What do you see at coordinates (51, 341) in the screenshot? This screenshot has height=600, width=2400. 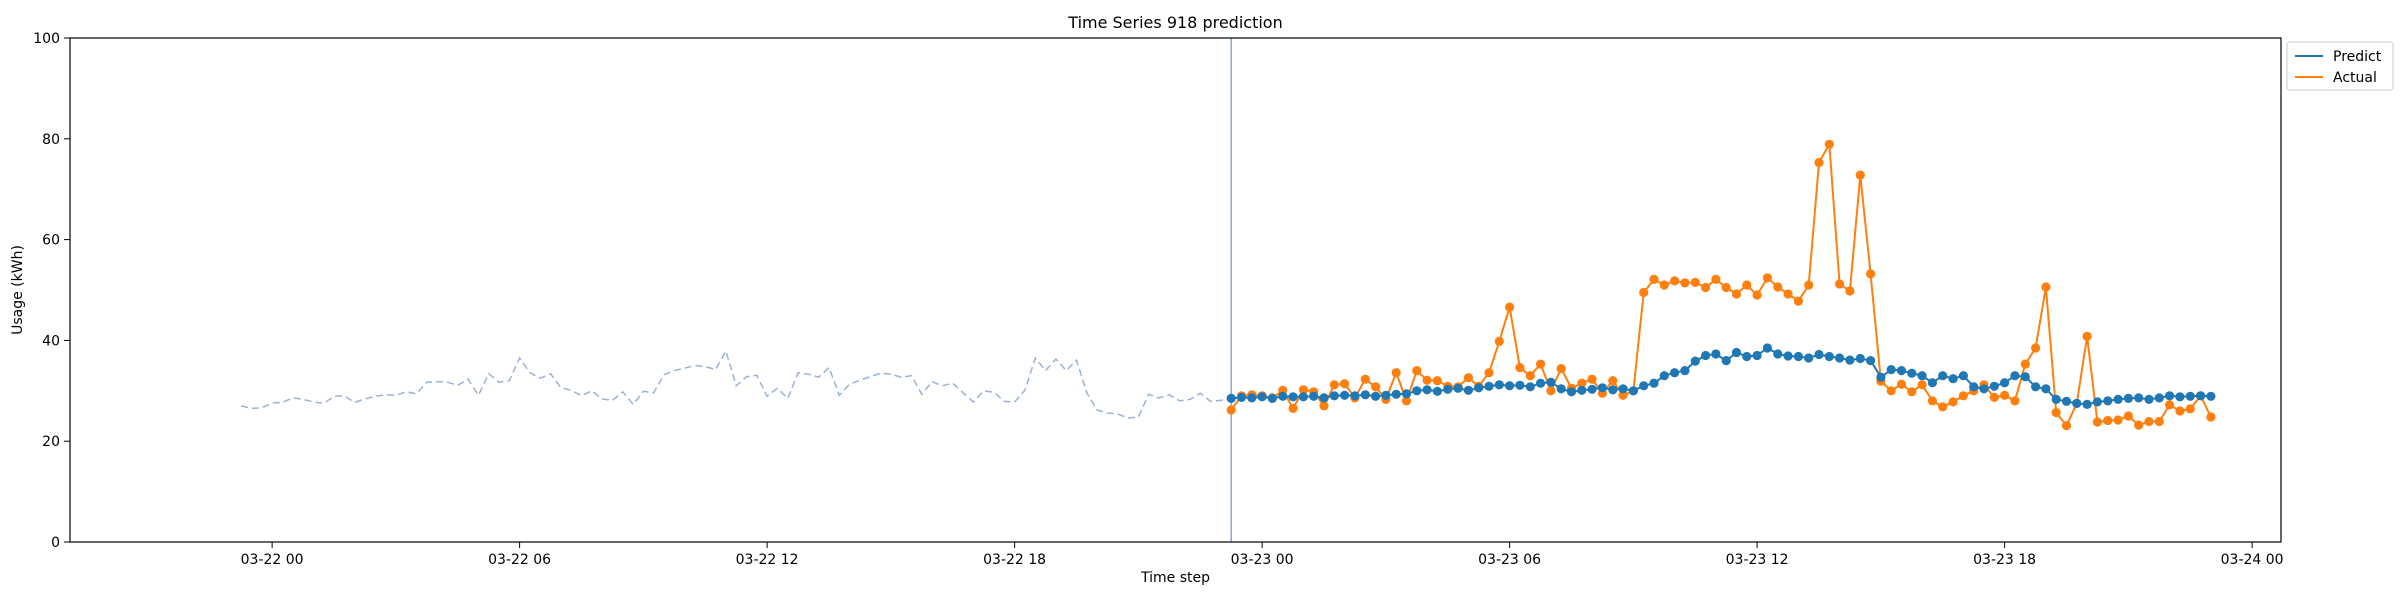 I see `y-tick-label: 40` at bounding box center [51, 341].